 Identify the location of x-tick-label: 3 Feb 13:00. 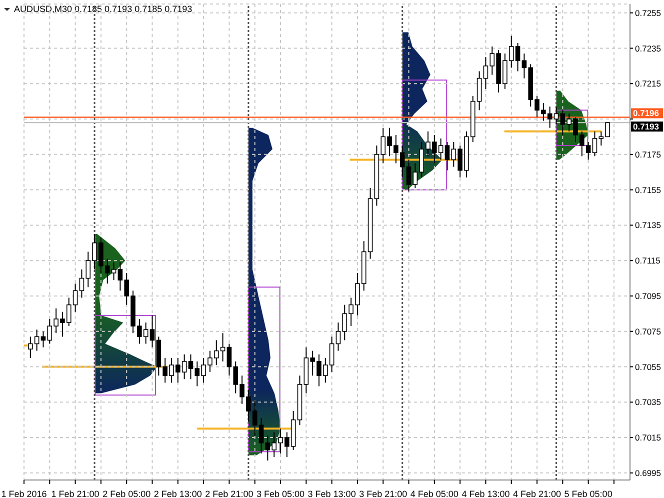
(332, 493).